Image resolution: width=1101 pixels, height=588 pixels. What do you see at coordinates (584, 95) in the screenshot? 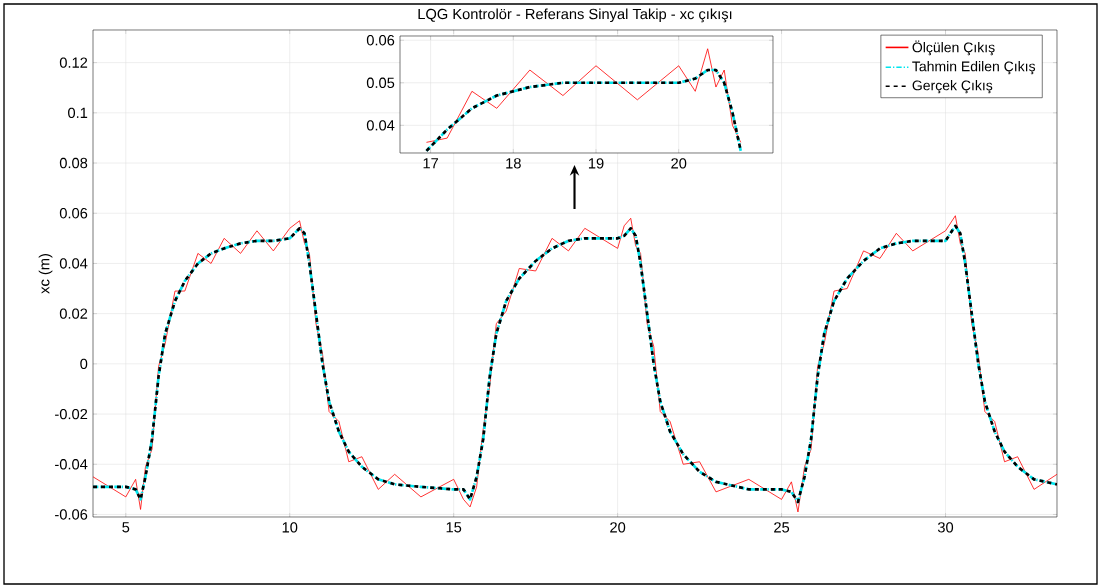
I see `line-series` at bounding box center [584, 95].